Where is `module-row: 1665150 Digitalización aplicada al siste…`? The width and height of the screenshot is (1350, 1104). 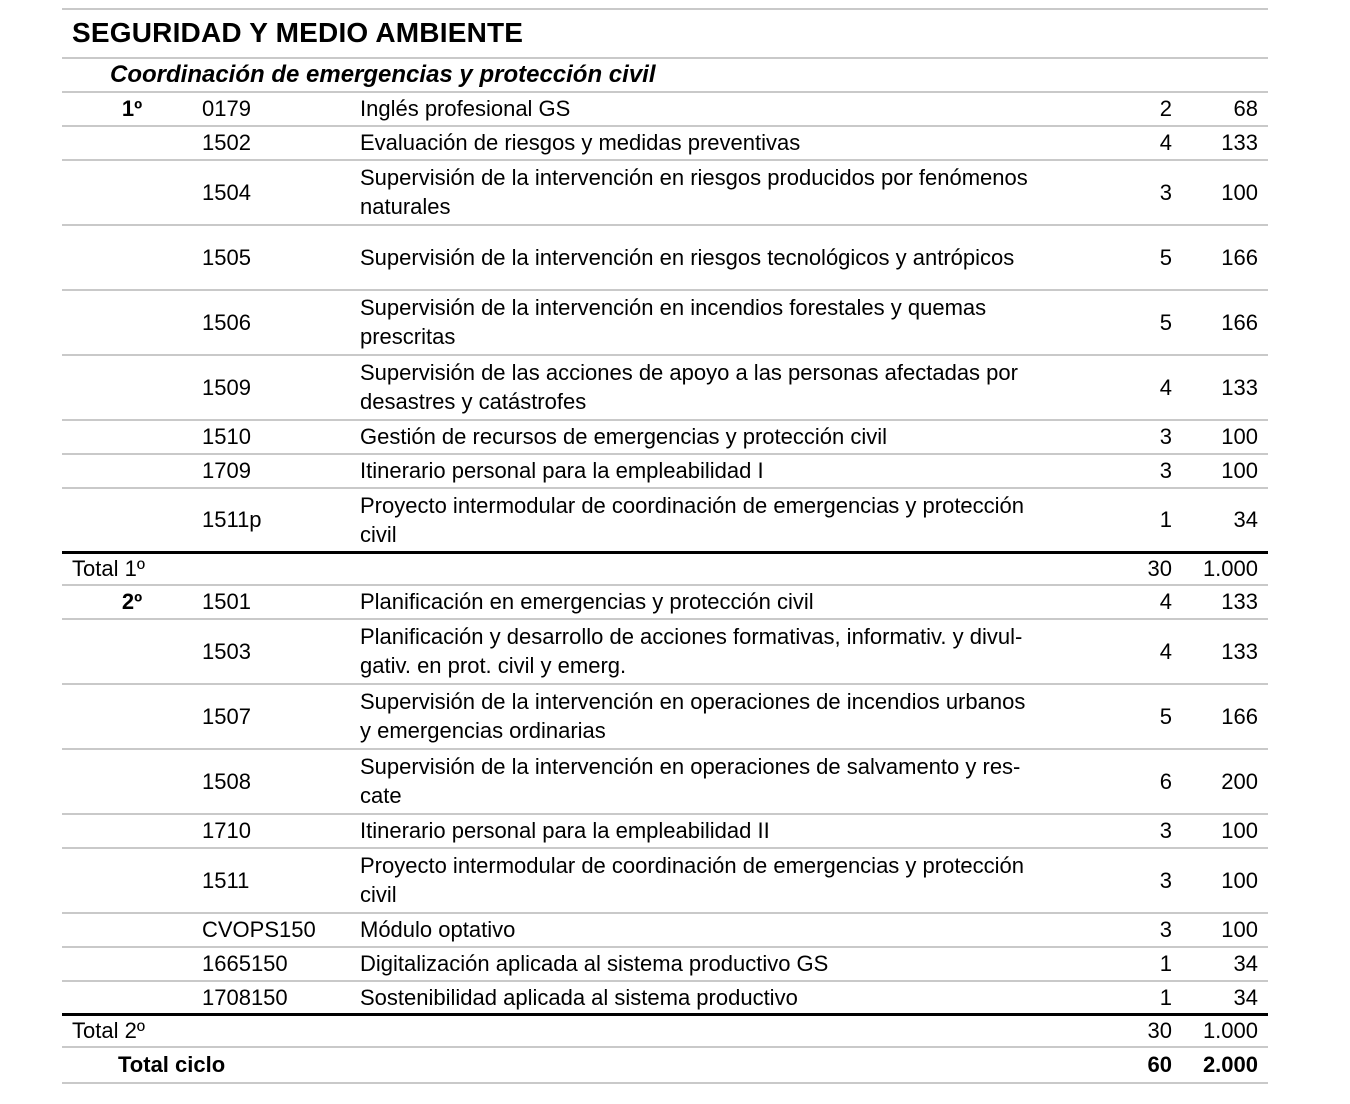
module-row: 1665150 Digitalización aplicada al siste… is located at coordinates (665, 965).